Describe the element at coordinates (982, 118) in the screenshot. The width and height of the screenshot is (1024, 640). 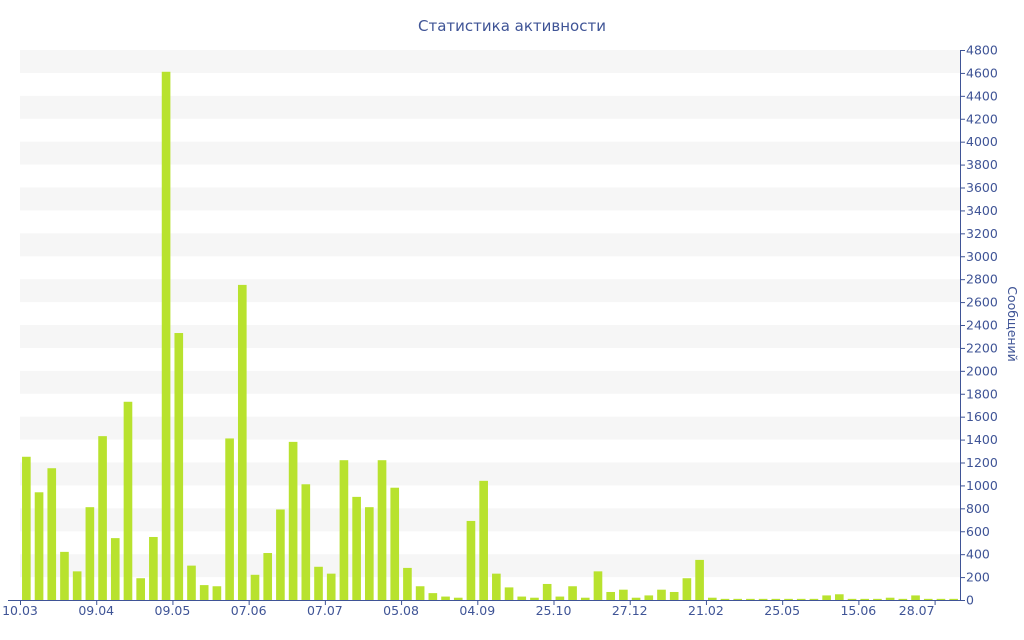
I see `y-tick-label: 4200` at that location.